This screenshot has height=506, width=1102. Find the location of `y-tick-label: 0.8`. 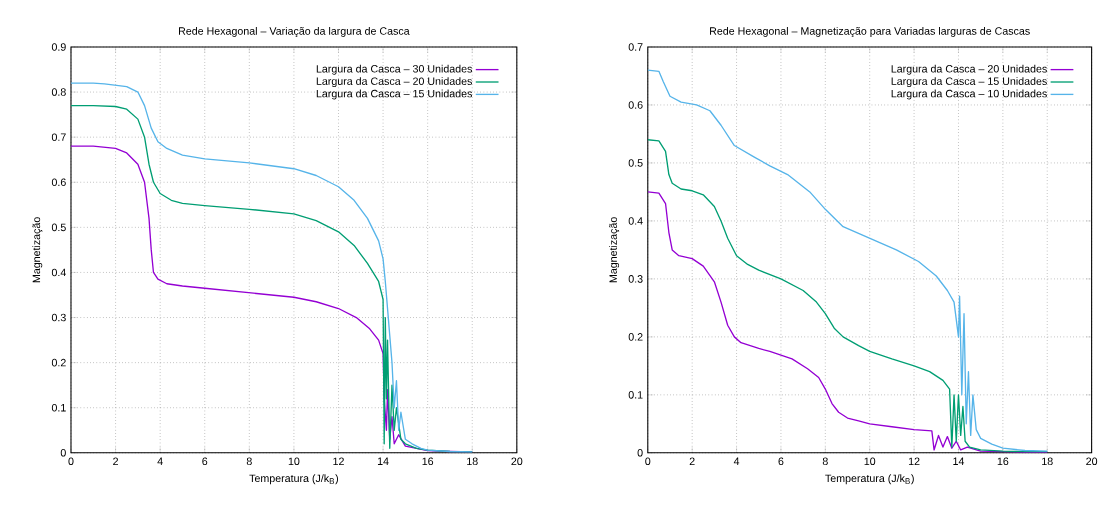

y-tick-label: 0.8 is located at coordinates (58, 92).